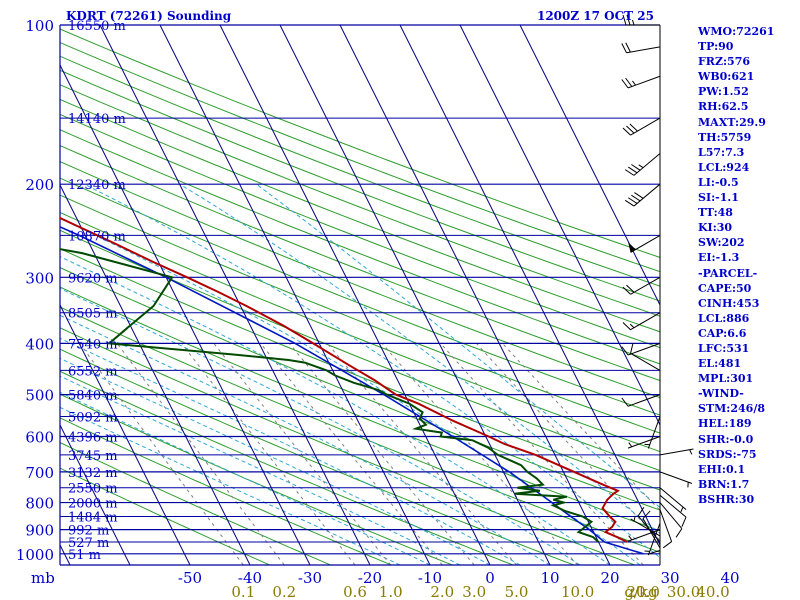 The width and height of the screenshot is (800, 600). I want to click on pressure-label: 500, so click(39, 396).